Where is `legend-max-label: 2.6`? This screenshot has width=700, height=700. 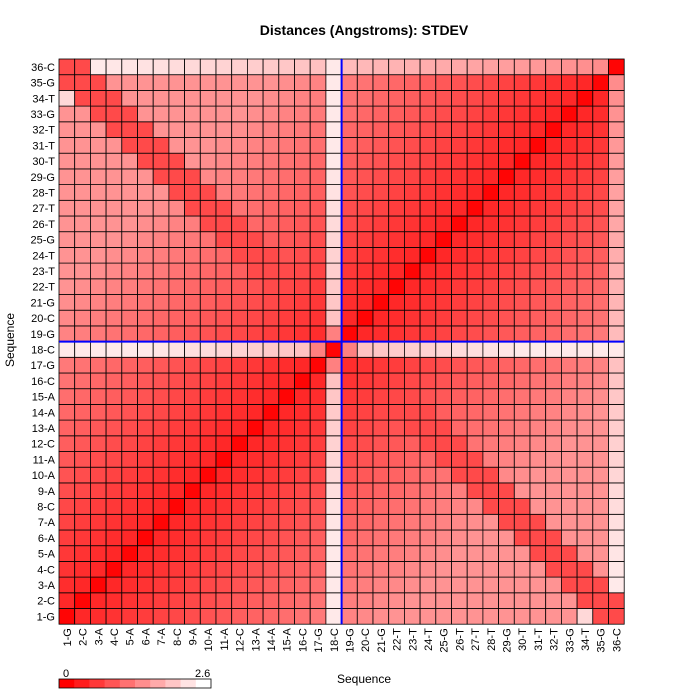 legend-max-label: 2.6 is located at coordinates (202, 674).